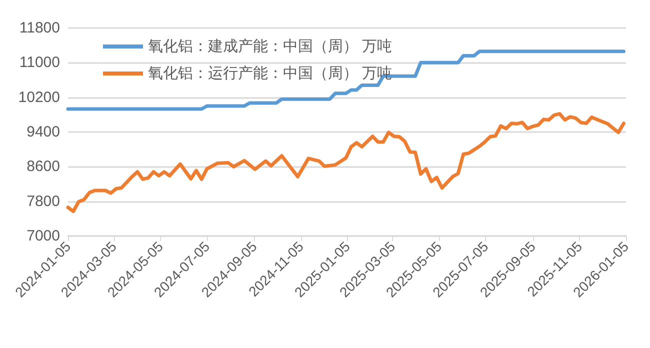  Describe the element at coordinates (39, 28) in the screenshot. I see `y-tick-label: 11800` at that location.